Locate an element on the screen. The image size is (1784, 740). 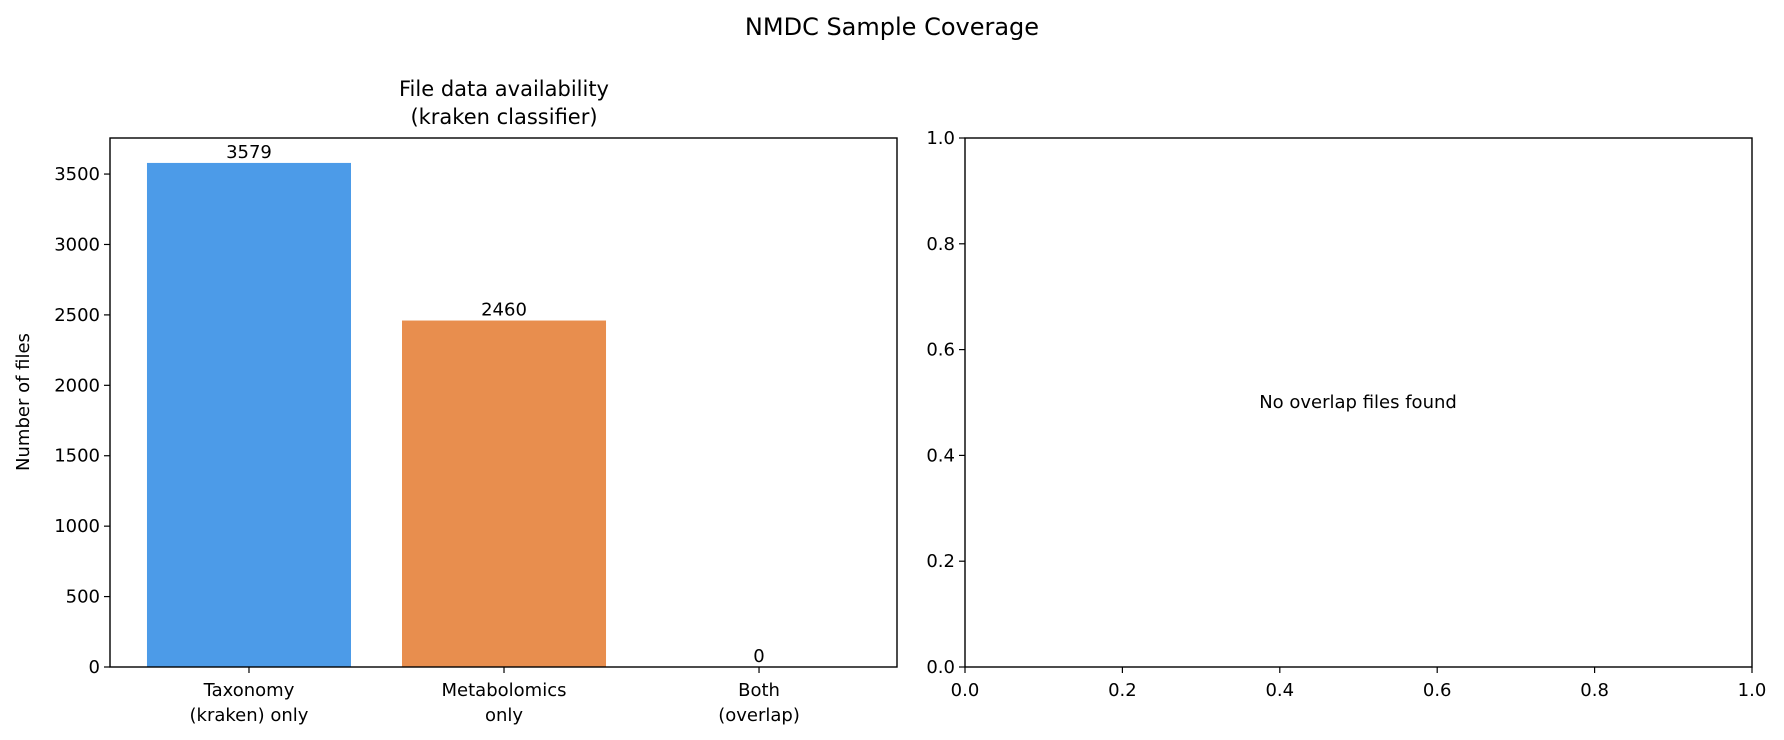
x-tick-label: Taxonomy is located at coordinates (249, 690).